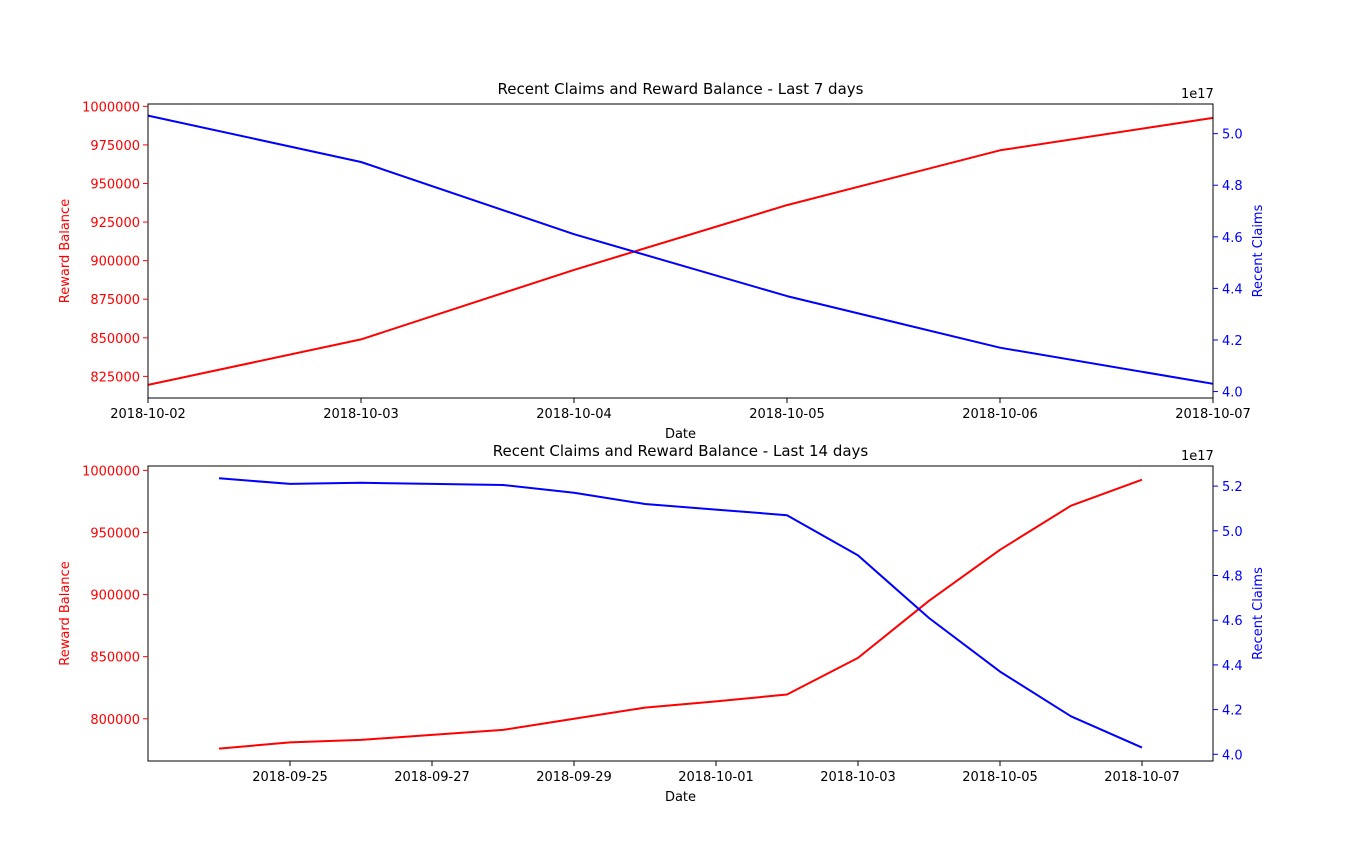 Image resolution: width=1349 pixels, height=855 pixels. I want to click on y-left-tick-label: 875000, so click(115, 300).